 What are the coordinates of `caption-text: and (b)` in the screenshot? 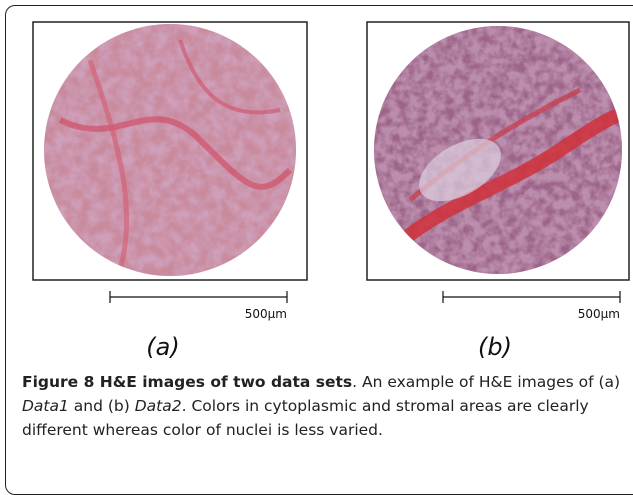 It's located at (101, 406).